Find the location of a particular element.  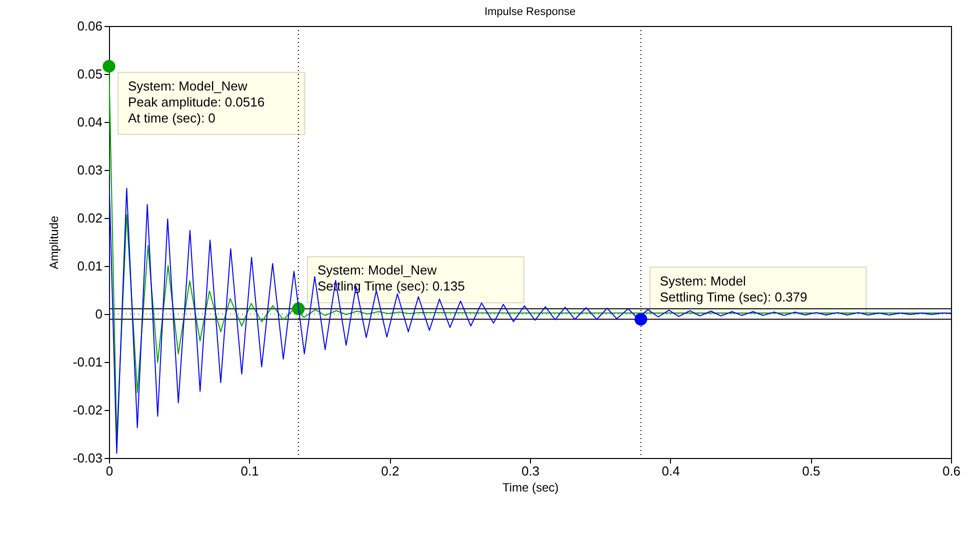

x-tick-label: 0.2 is located at coordinates (390, 471).